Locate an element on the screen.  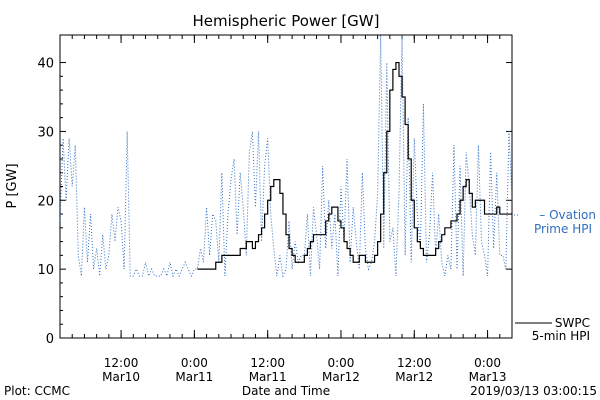
y-tick-label: 10 is located at coordinates (45, 270).